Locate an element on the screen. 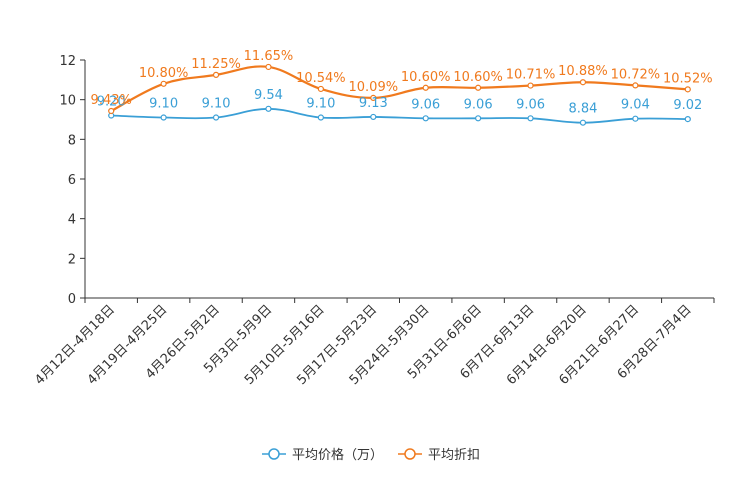  series-1-data-label: 11.65% is located at coordinates (269, 56).